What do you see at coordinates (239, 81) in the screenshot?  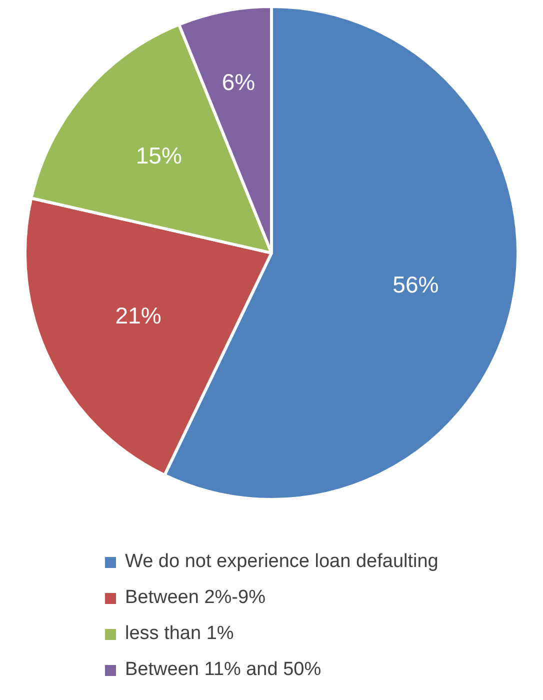 I see `data-label: 6%` at bounding box center [239, 81].